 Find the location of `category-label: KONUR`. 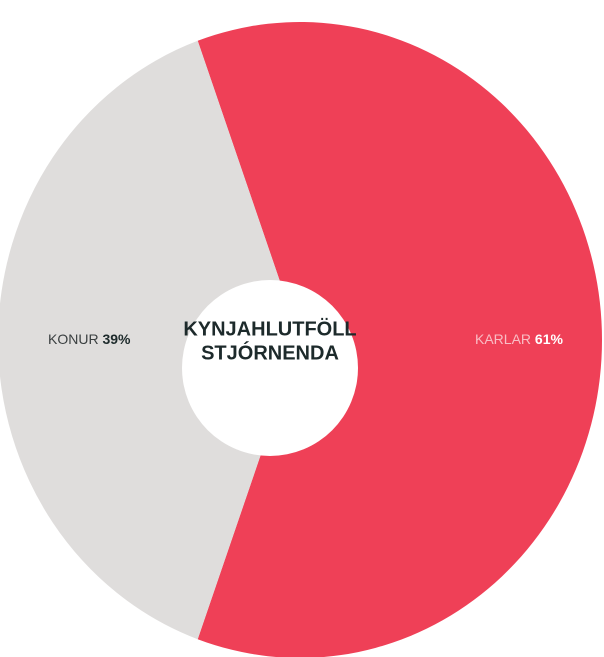

category-label: KONUR is located at coordinates (73, 339).